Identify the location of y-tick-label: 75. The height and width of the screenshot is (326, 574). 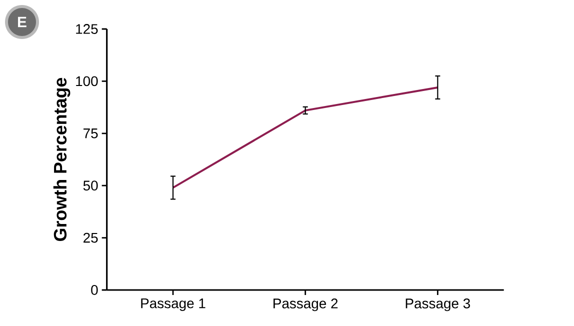
(91, 133).